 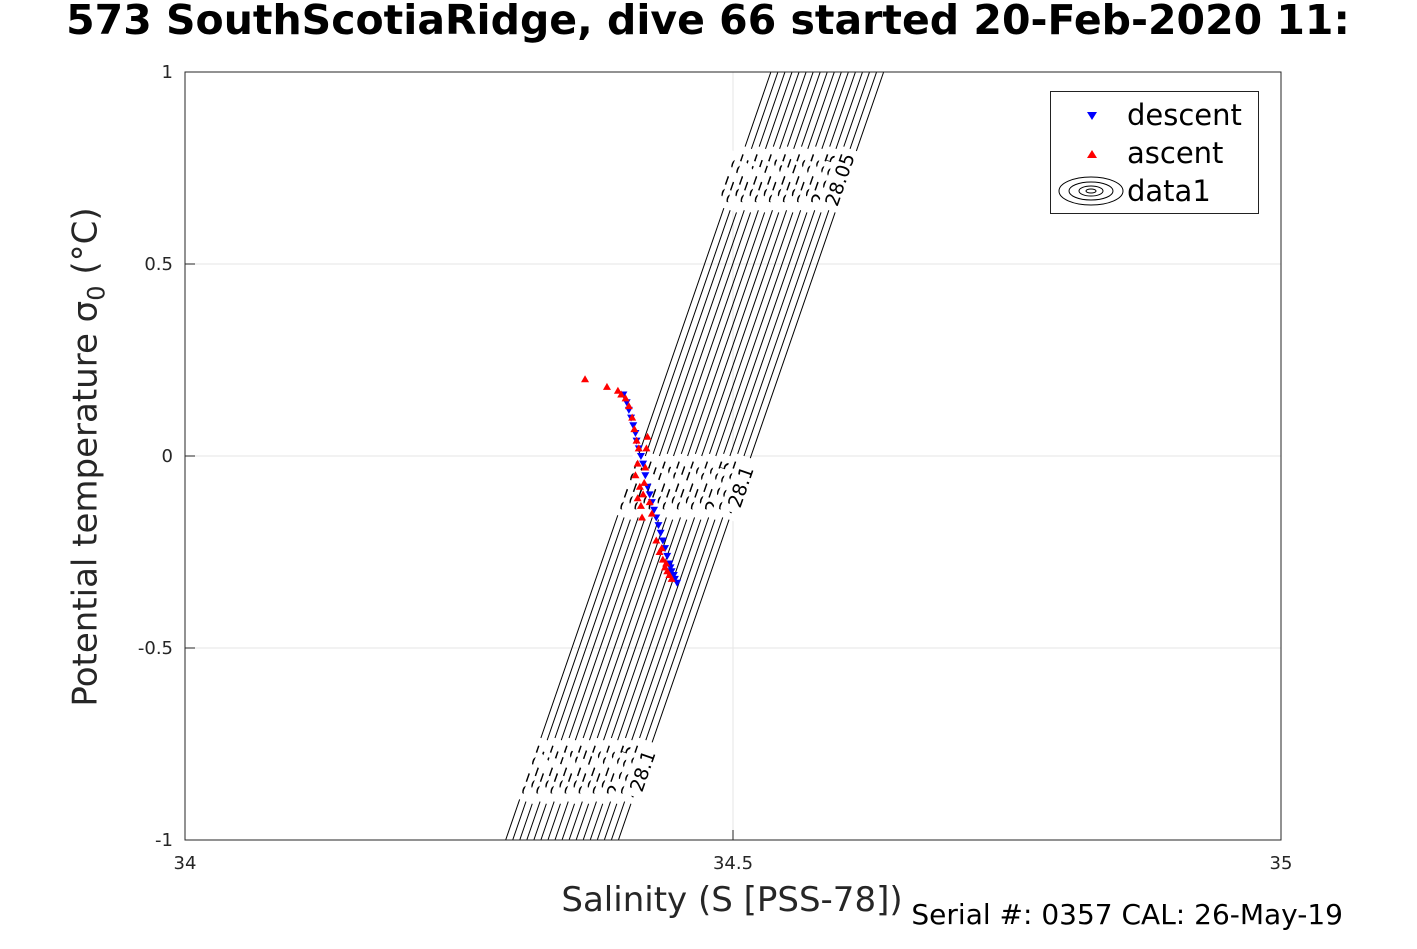 I want to click on y-axis-label: Potential temperature σ0 (°C), so click(x=88, y=456).